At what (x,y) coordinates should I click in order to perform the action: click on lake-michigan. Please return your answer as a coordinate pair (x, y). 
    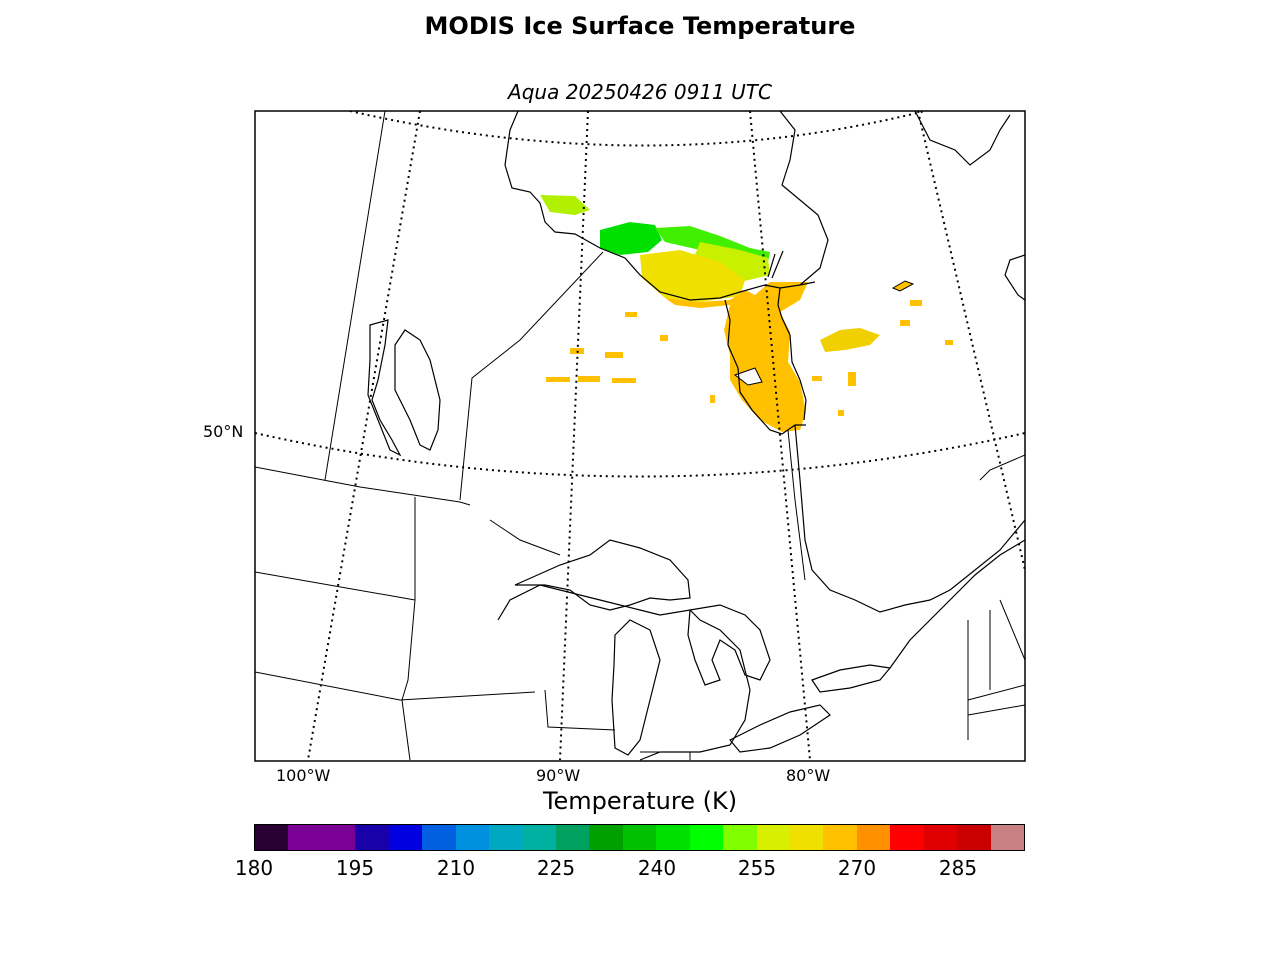
    Looking at the image, I should click on (636, 687).